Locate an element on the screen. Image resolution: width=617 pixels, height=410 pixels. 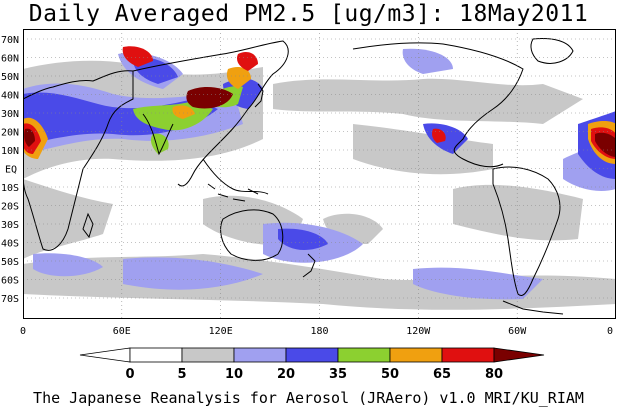
colorbar-label: 10 is located at coordinates (234, 374).